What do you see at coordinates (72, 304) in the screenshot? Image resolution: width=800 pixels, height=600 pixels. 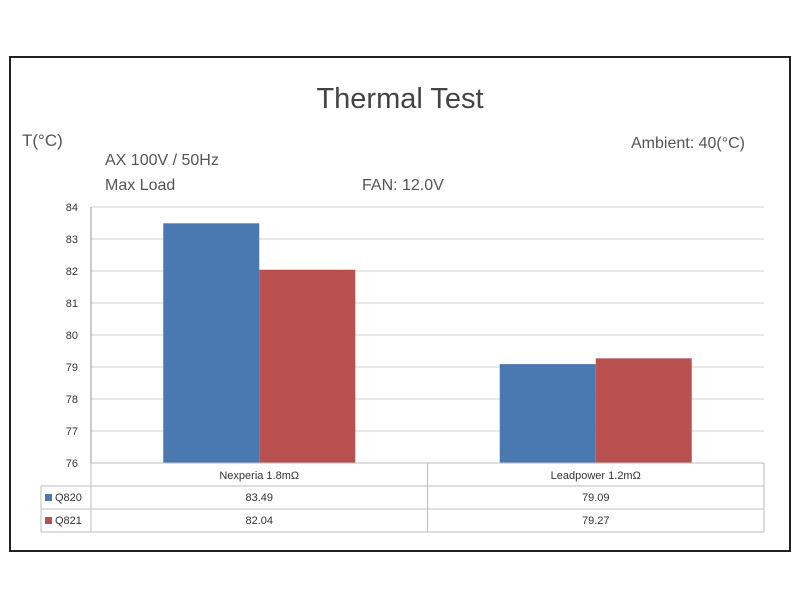 I see `y-tick-label: 81` at bounding box center [72, 304].